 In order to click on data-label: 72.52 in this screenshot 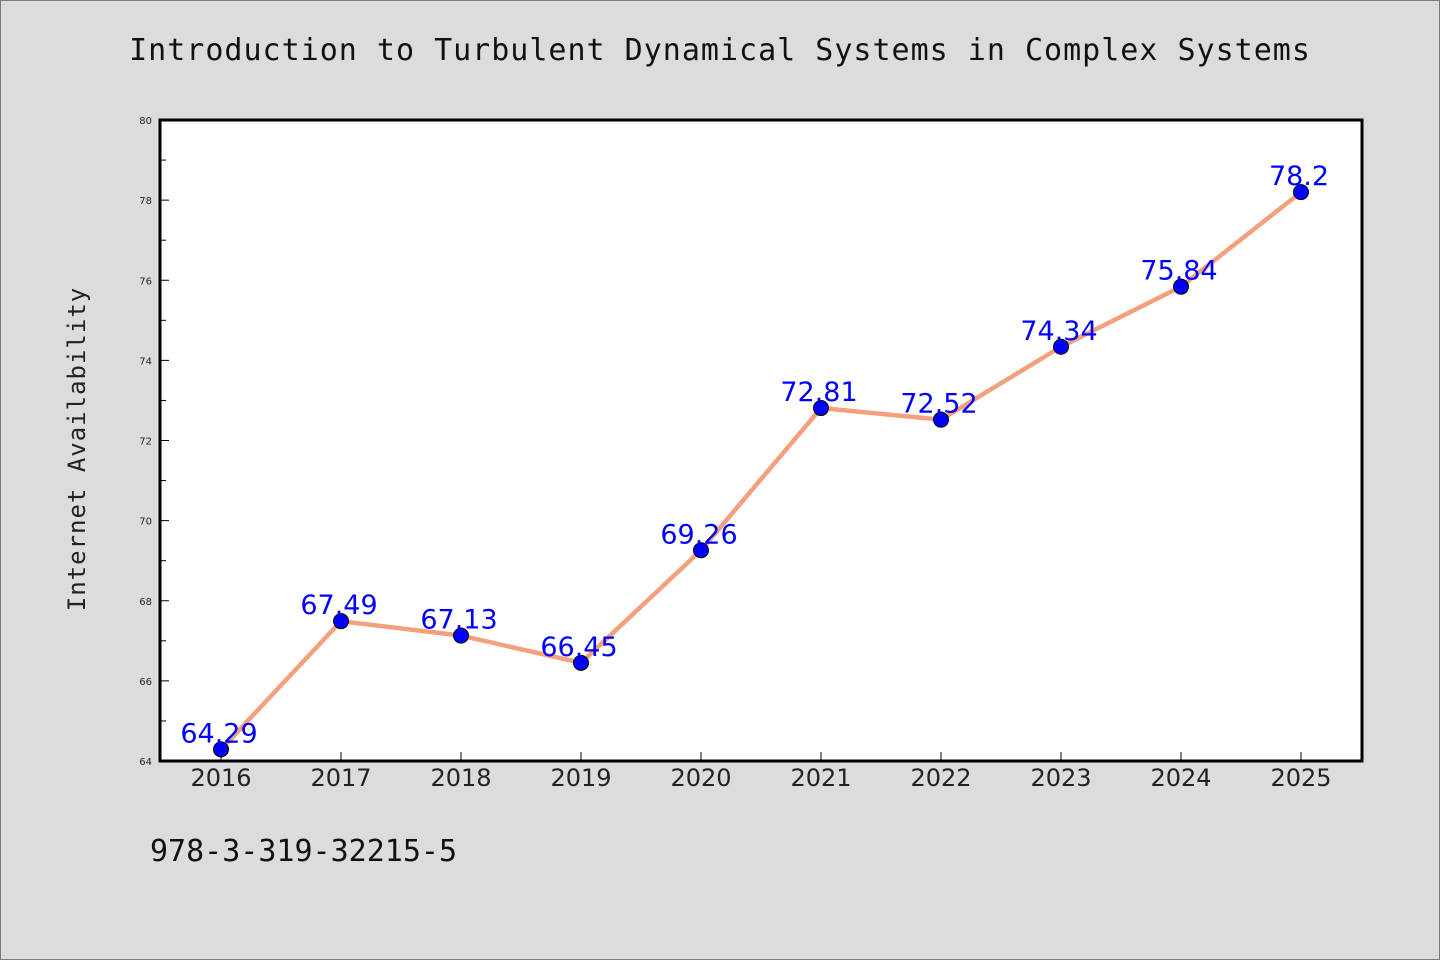, I will do `click(938, 404)`.